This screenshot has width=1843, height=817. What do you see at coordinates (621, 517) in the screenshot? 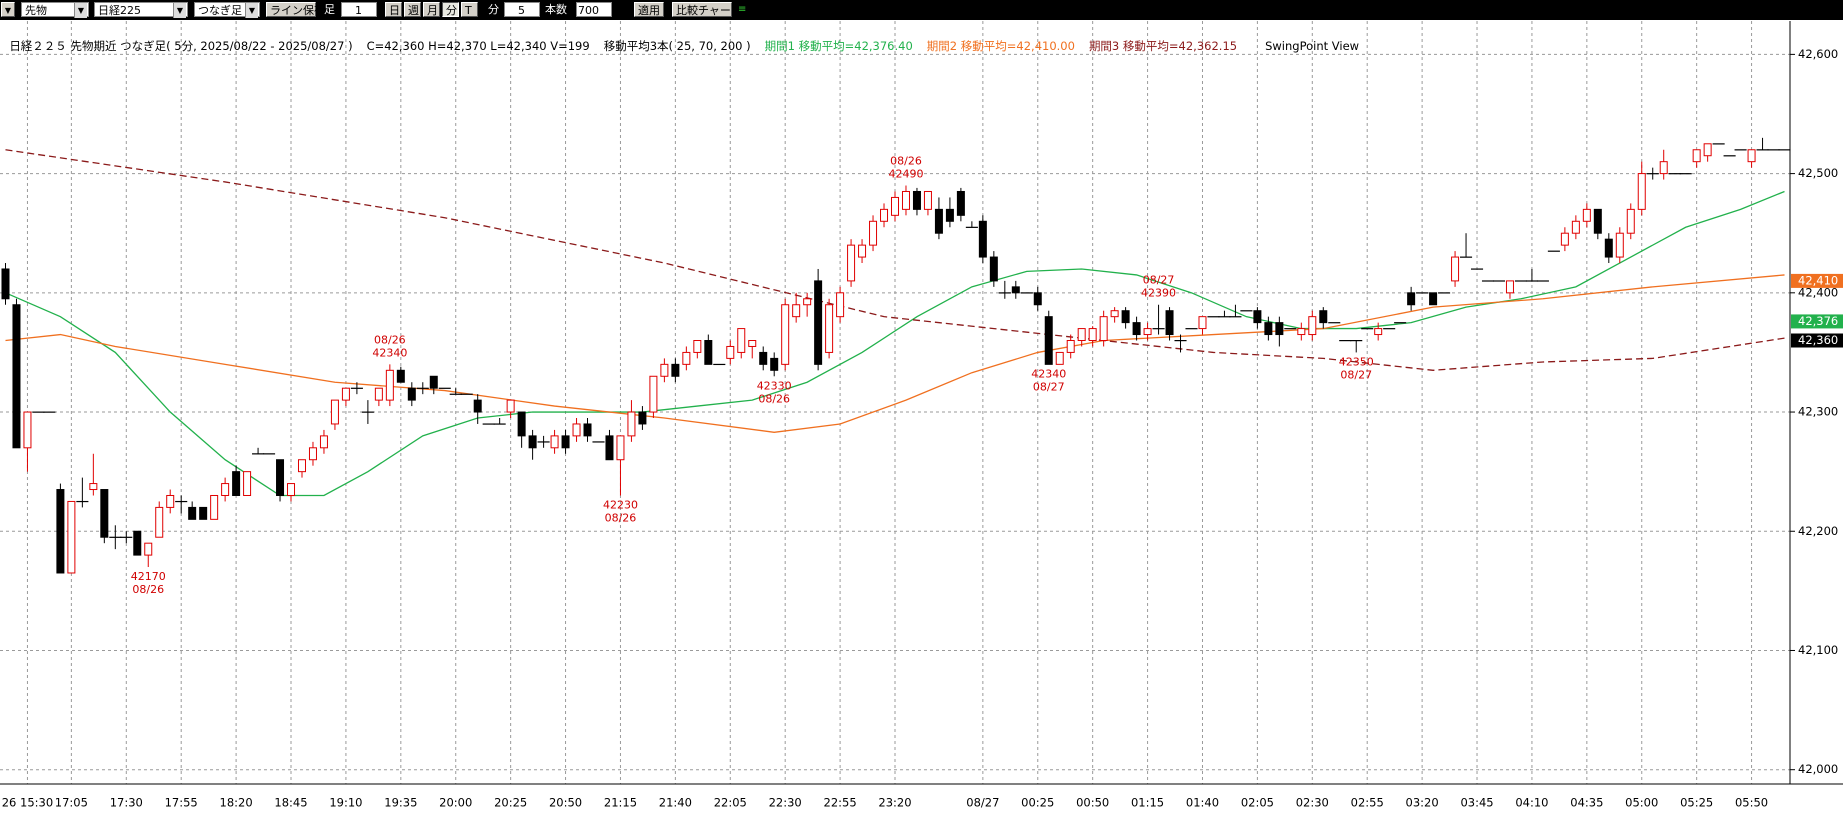
I see `swing-label: 08/26` at bounding box center [621, 517].